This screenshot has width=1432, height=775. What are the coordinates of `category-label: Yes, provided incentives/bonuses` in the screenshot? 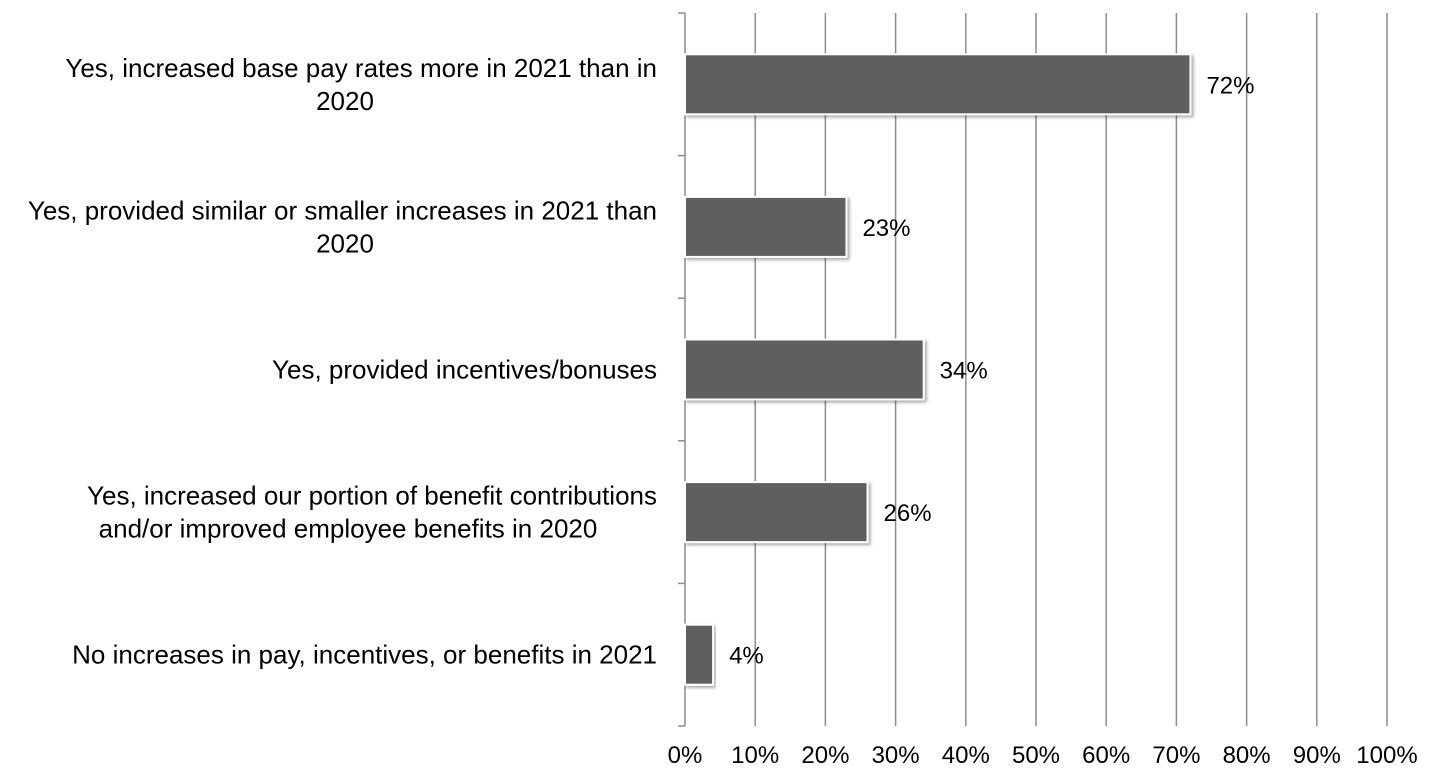 It's located at (464, 370).